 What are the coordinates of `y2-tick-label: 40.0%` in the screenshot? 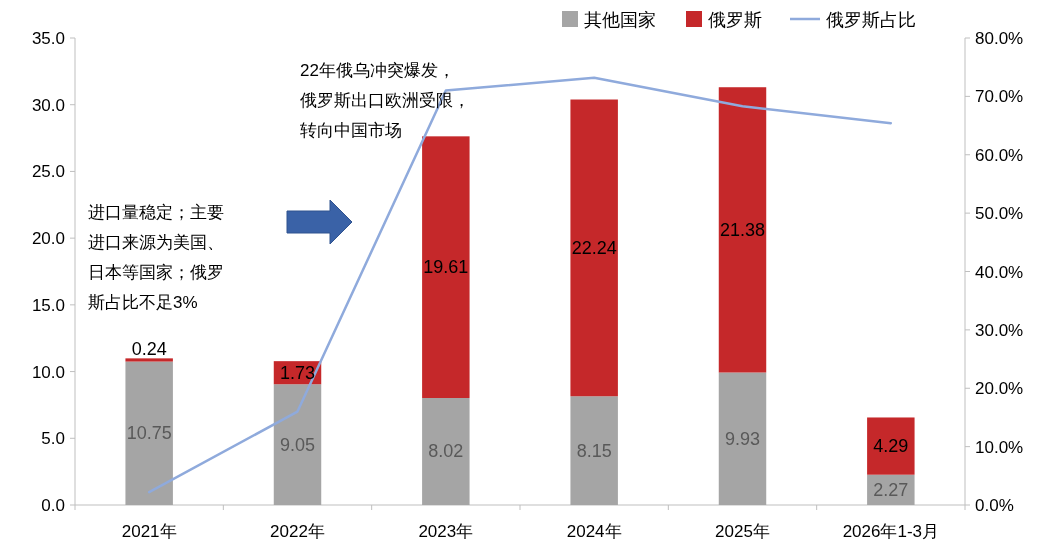 It's located at (999, 272).